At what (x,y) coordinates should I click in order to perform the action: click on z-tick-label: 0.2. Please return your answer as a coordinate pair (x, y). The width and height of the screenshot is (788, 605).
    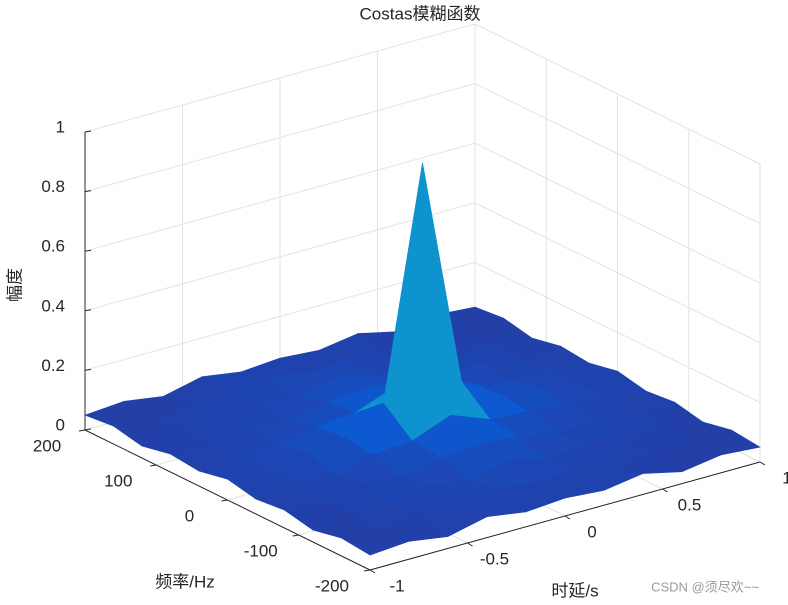
    Looking at the image, I should click on (53, 365).